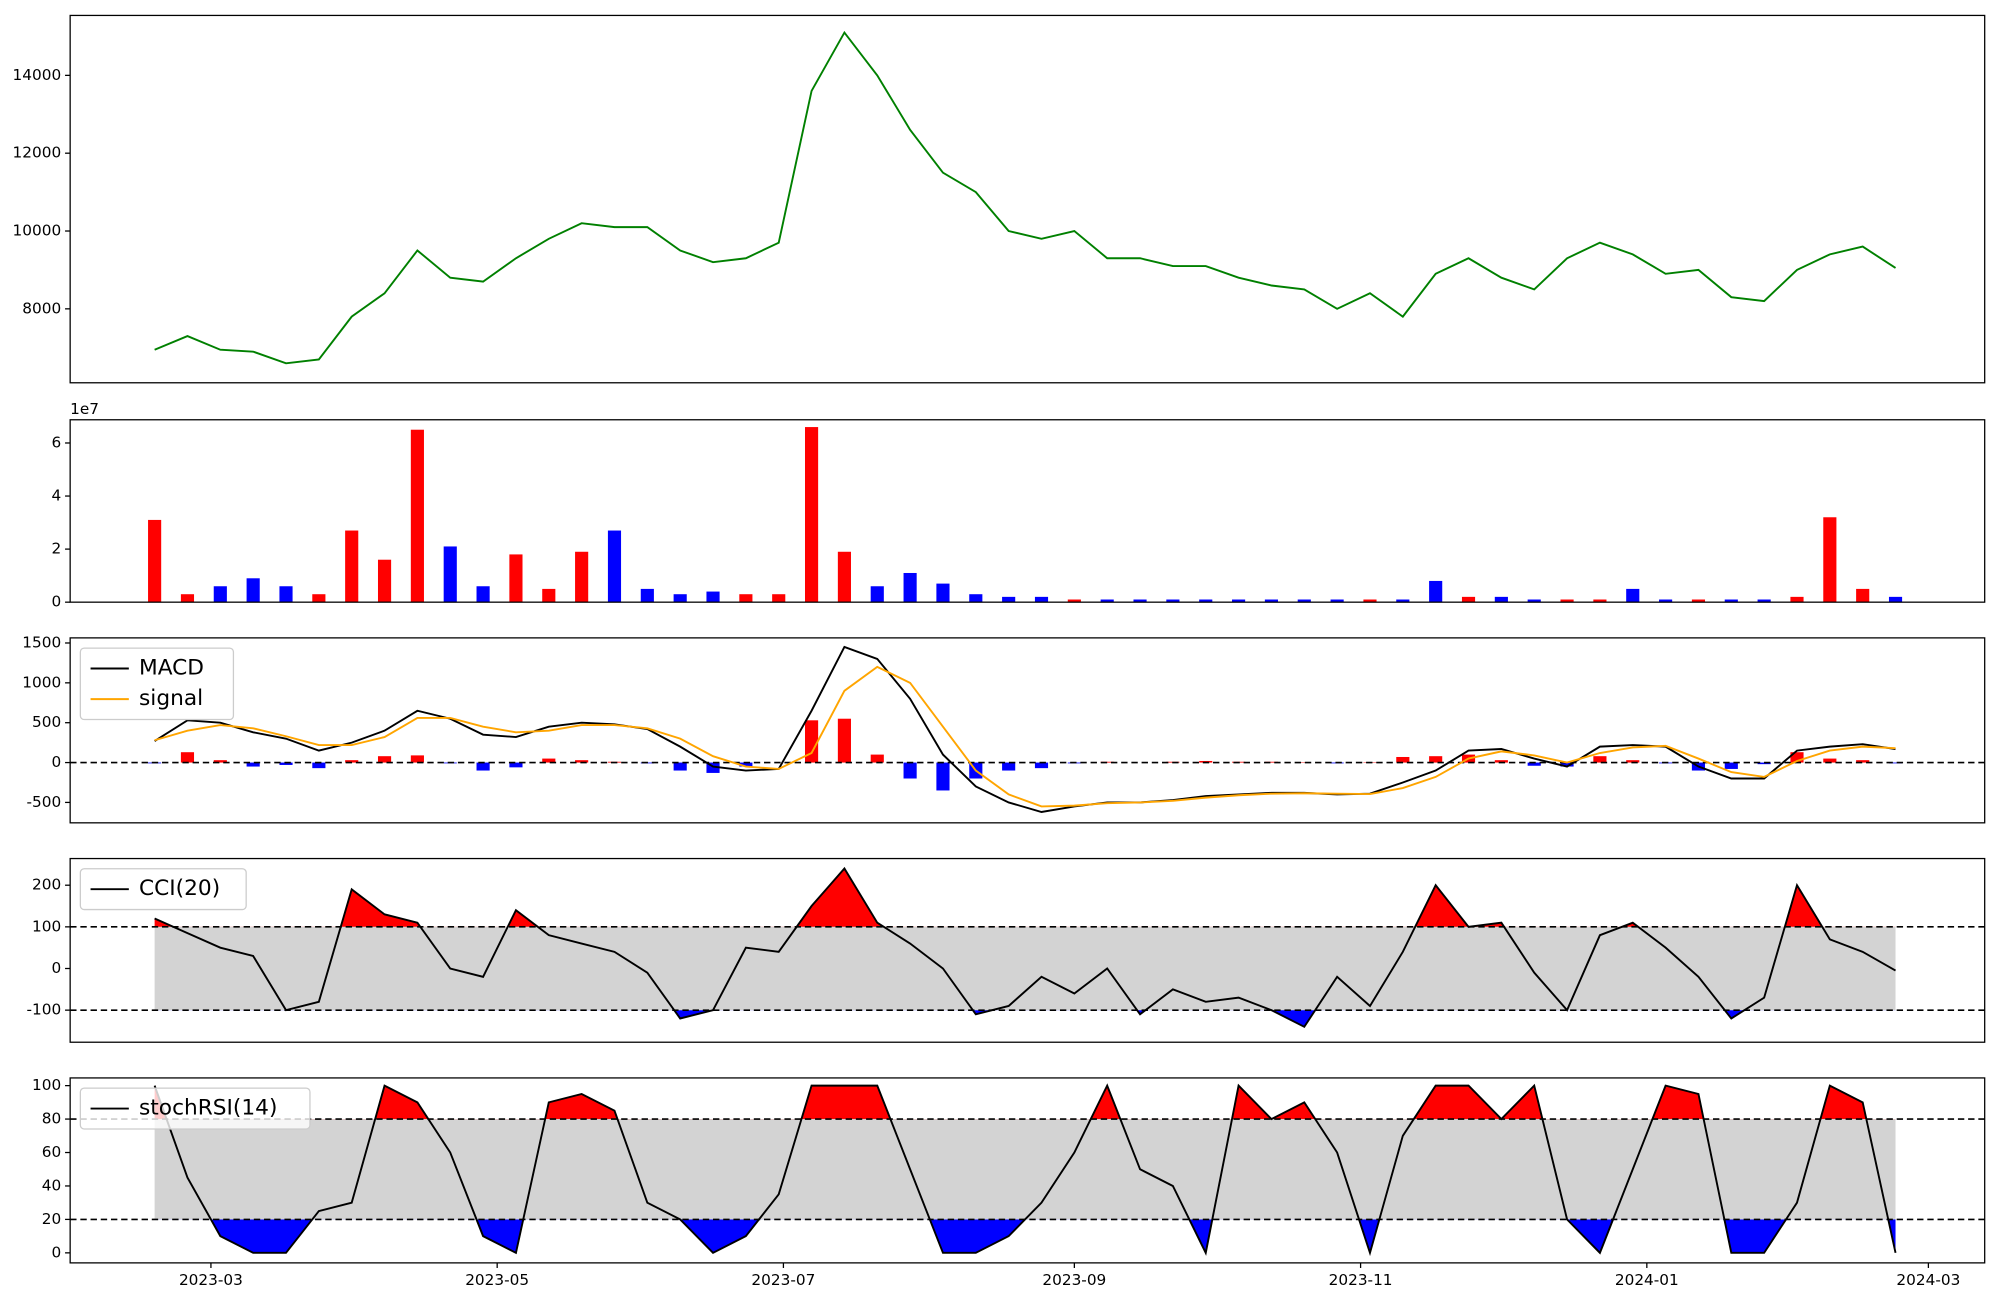  Describe the element at coordinates (51, 1152) in the screenshot. I see `y-tick-label: 60` at that location.